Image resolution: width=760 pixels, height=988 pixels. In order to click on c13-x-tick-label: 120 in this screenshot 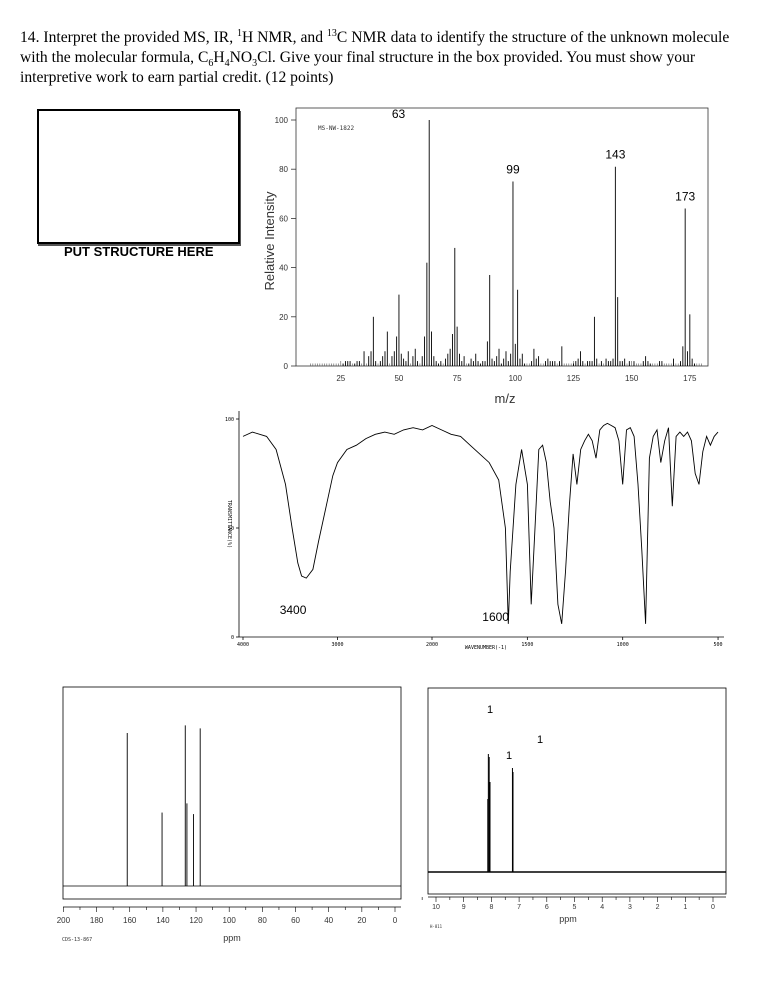, I will do `click(196, 920)`.